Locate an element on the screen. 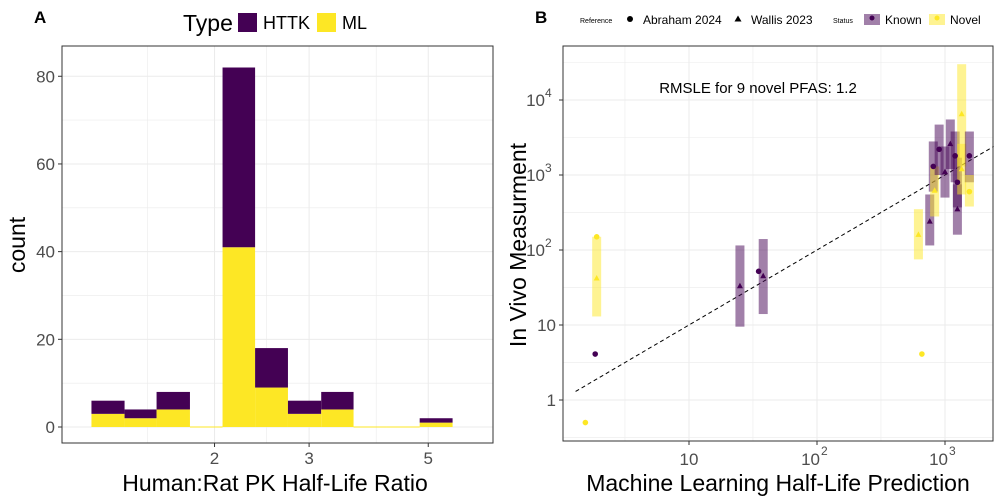  x-tick-label-exponent: 2 is located at coordinates (824, 451).